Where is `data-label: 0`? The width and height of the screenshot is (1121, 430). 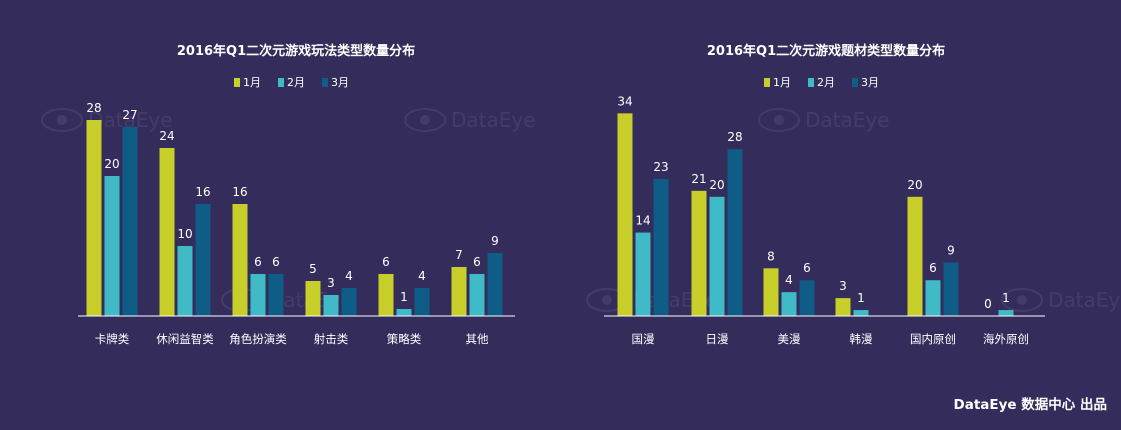 data-label: 0 is located at coordinates (988, 304).